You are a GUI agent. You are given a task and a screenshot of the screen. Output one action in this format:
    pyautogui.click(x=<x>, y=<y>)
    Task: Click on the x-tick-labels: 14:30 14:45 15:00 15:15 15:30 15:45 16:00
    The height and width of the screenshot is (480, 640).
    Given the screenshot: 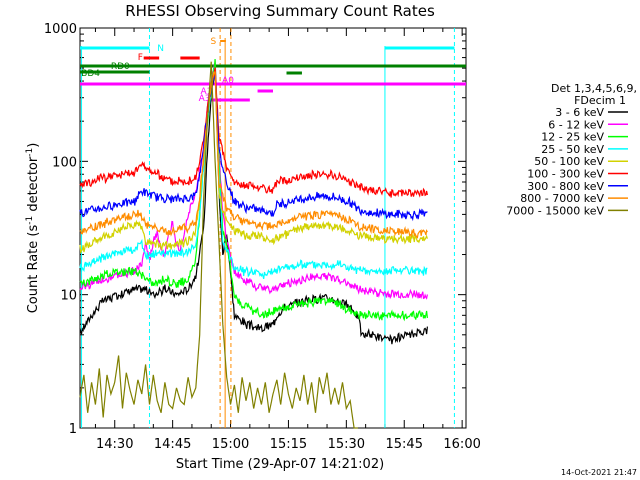 What is the action you would take?
    pyautogui.click(x=288, y=444)
    